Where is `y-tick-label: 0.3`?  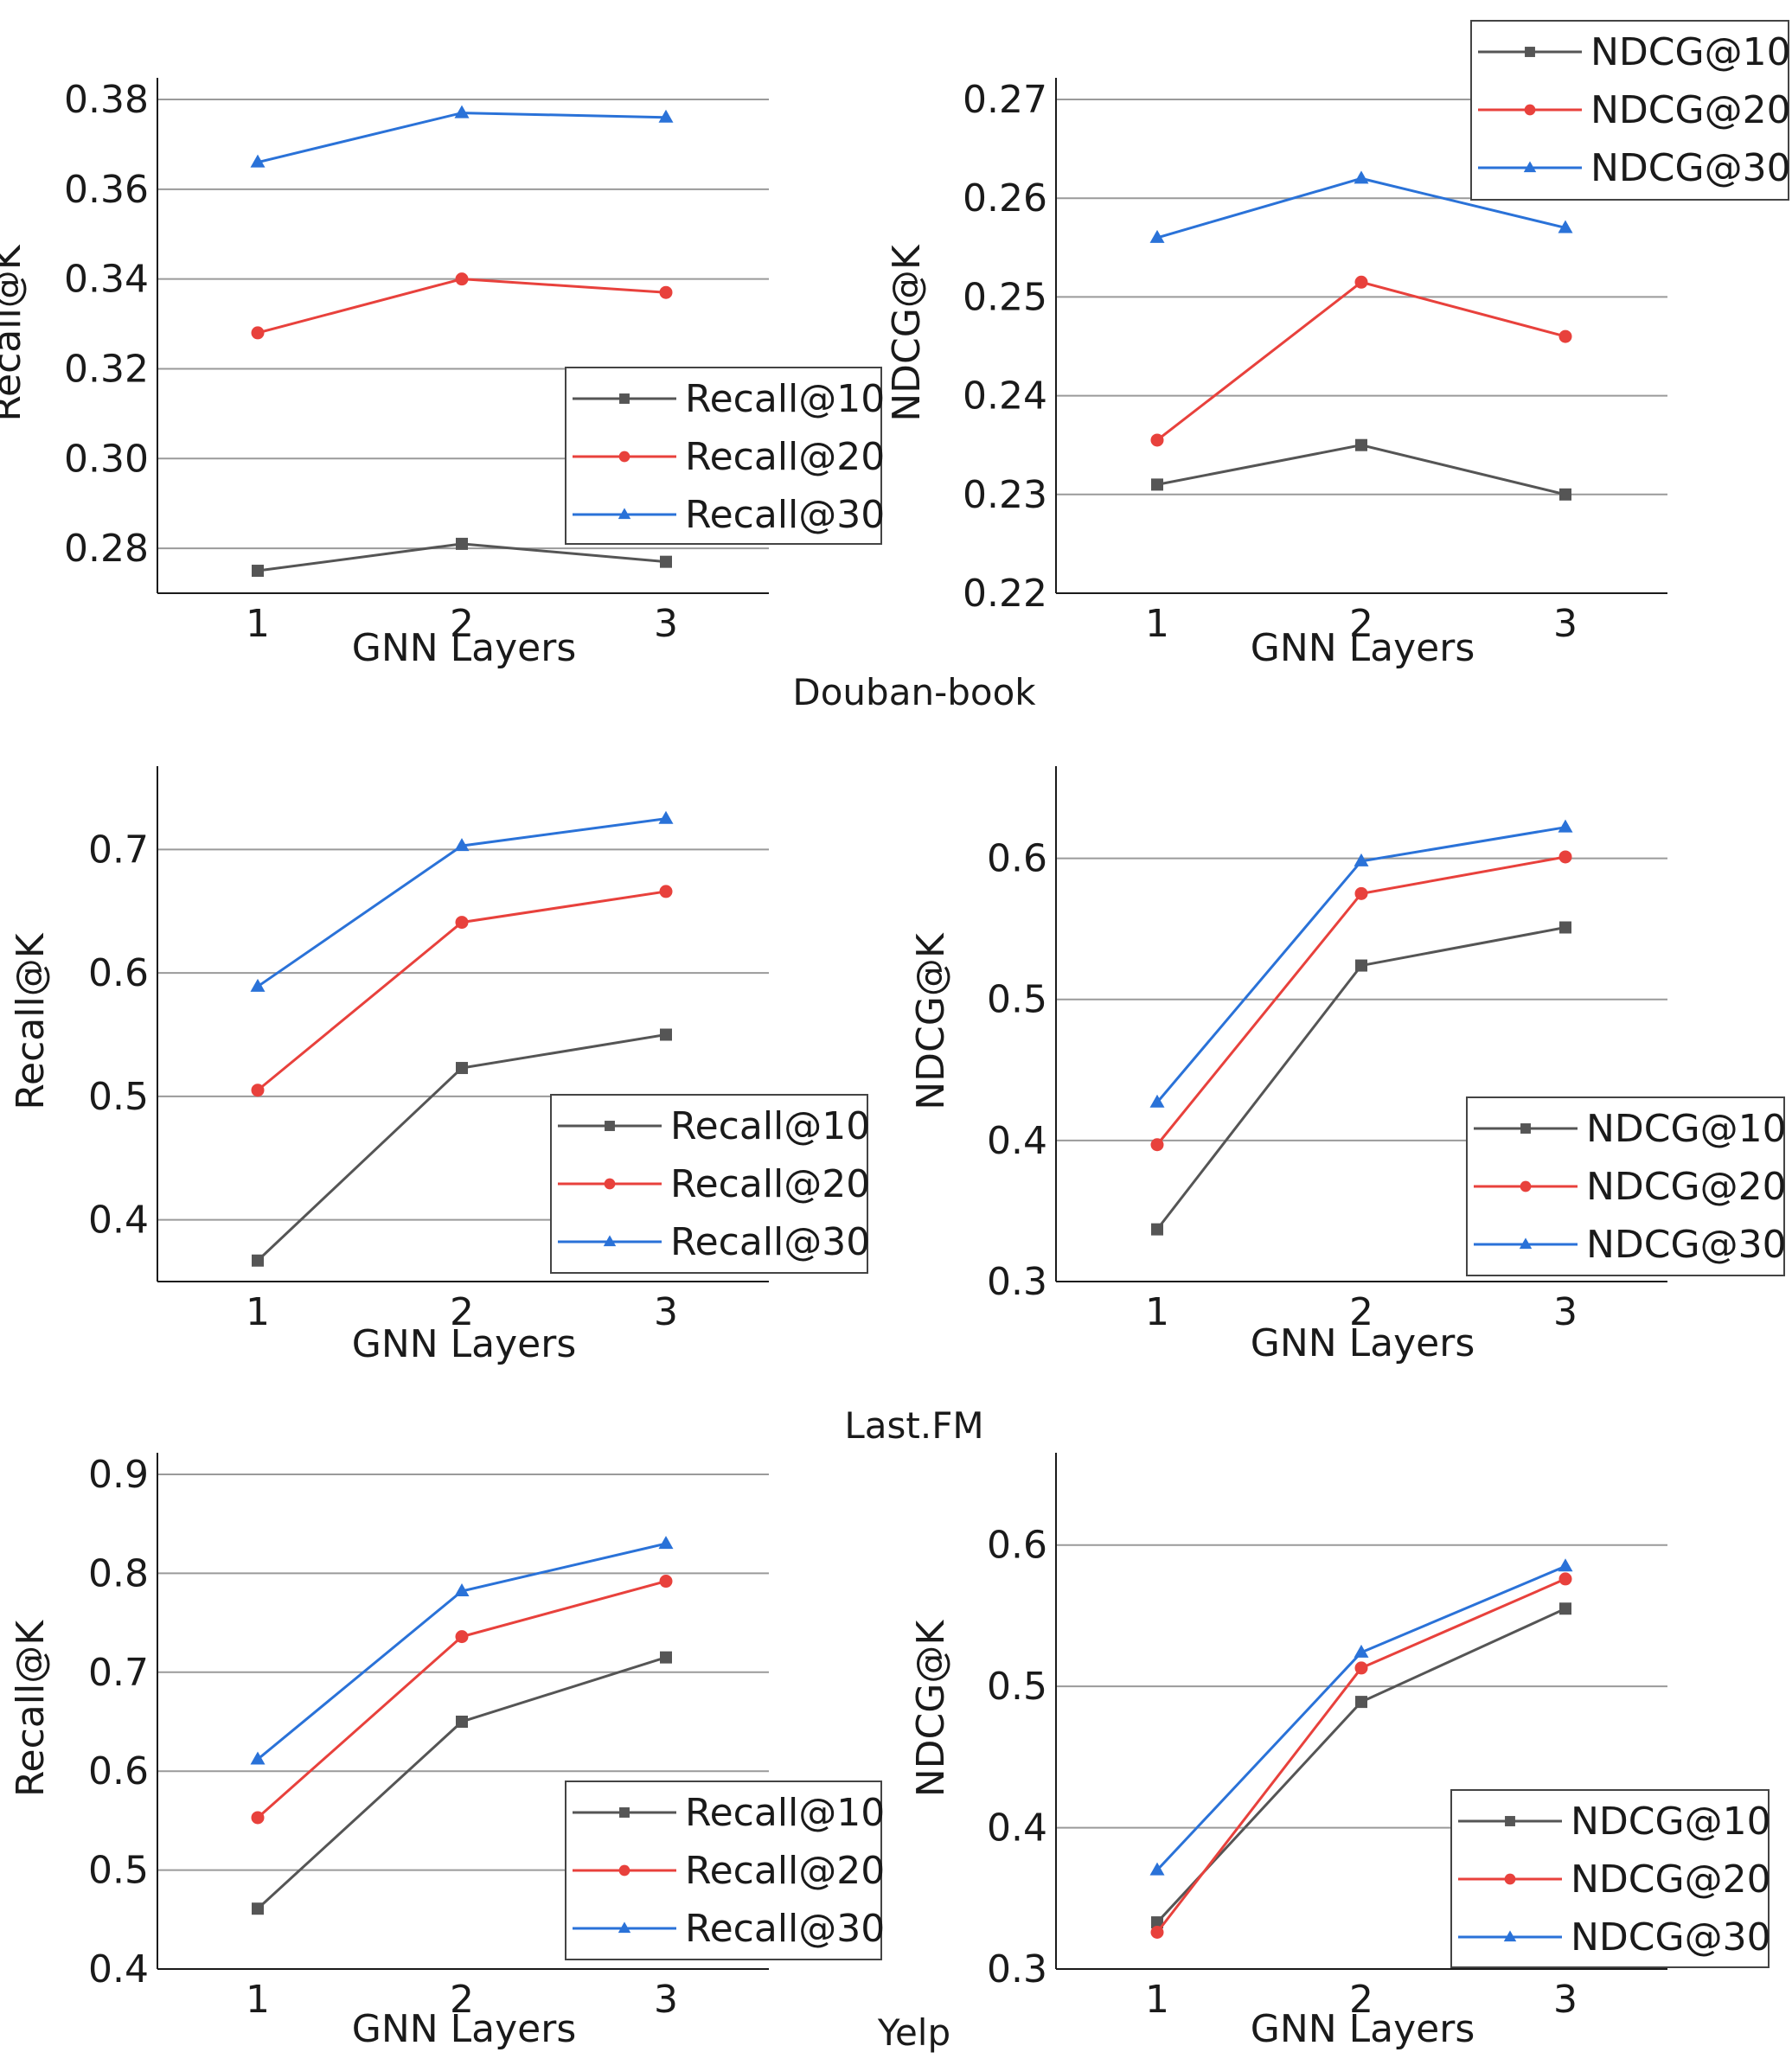 y-tick-label: 0.3 is located at coordinates (1017, 1282).